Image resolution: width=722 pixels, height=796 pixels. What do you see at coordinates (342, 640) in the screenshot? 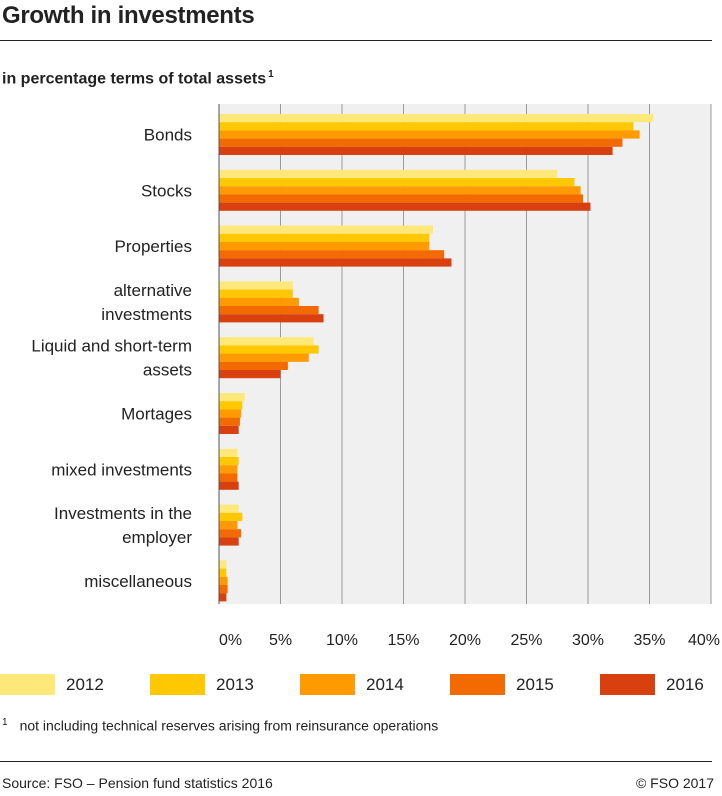
I see `x-tick-label: 10%` at bounding box center [342, 640].